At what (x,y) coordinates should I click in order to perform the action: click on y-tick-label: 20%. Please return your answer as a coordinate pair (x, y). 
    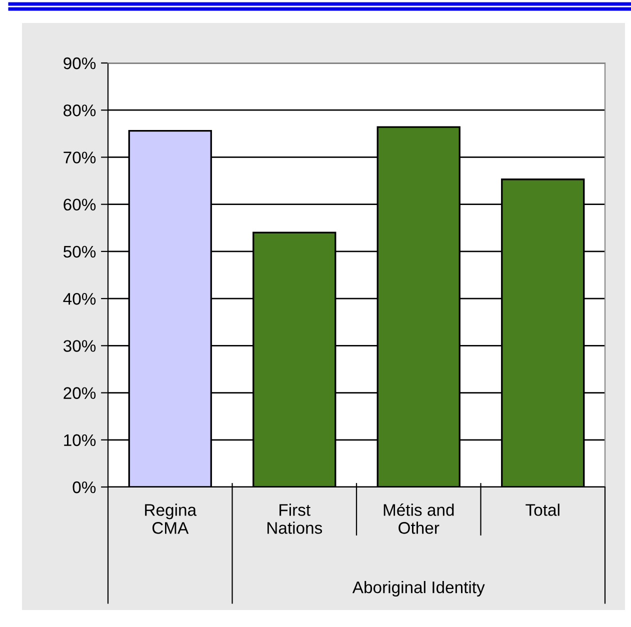
    Looking at the image, I should click on (80, 393).